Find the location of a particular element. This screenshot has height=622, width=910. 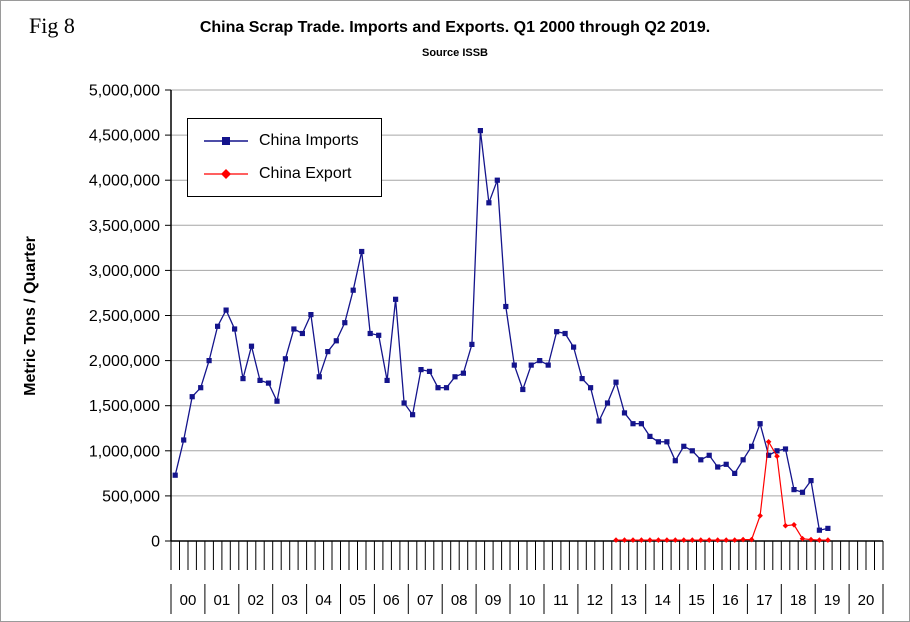

svg-text: 05 is located at coordinates (357, 600).